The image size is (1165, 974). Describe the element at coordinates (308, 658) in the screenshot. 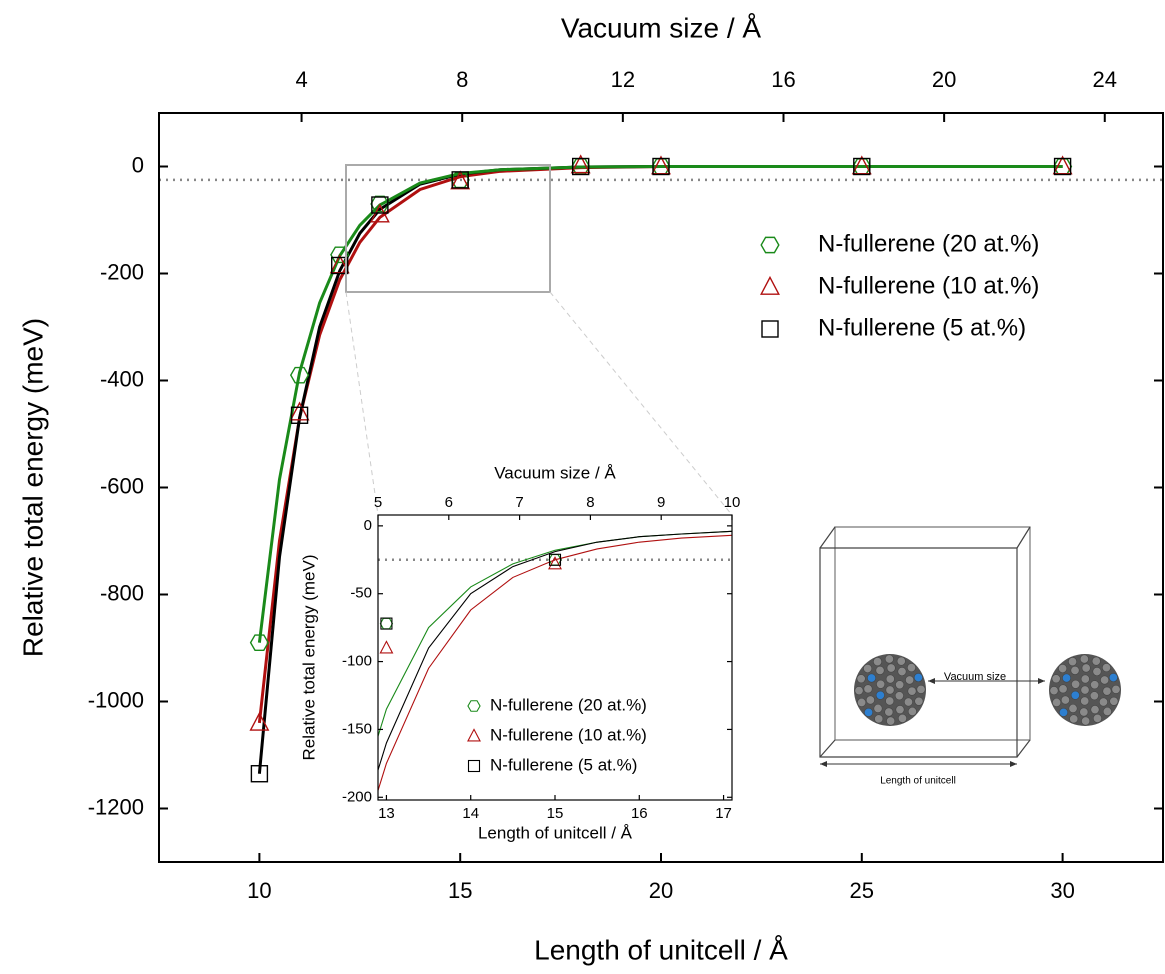

I see `y-axis-title: Relative total energy (meV)` at that location.